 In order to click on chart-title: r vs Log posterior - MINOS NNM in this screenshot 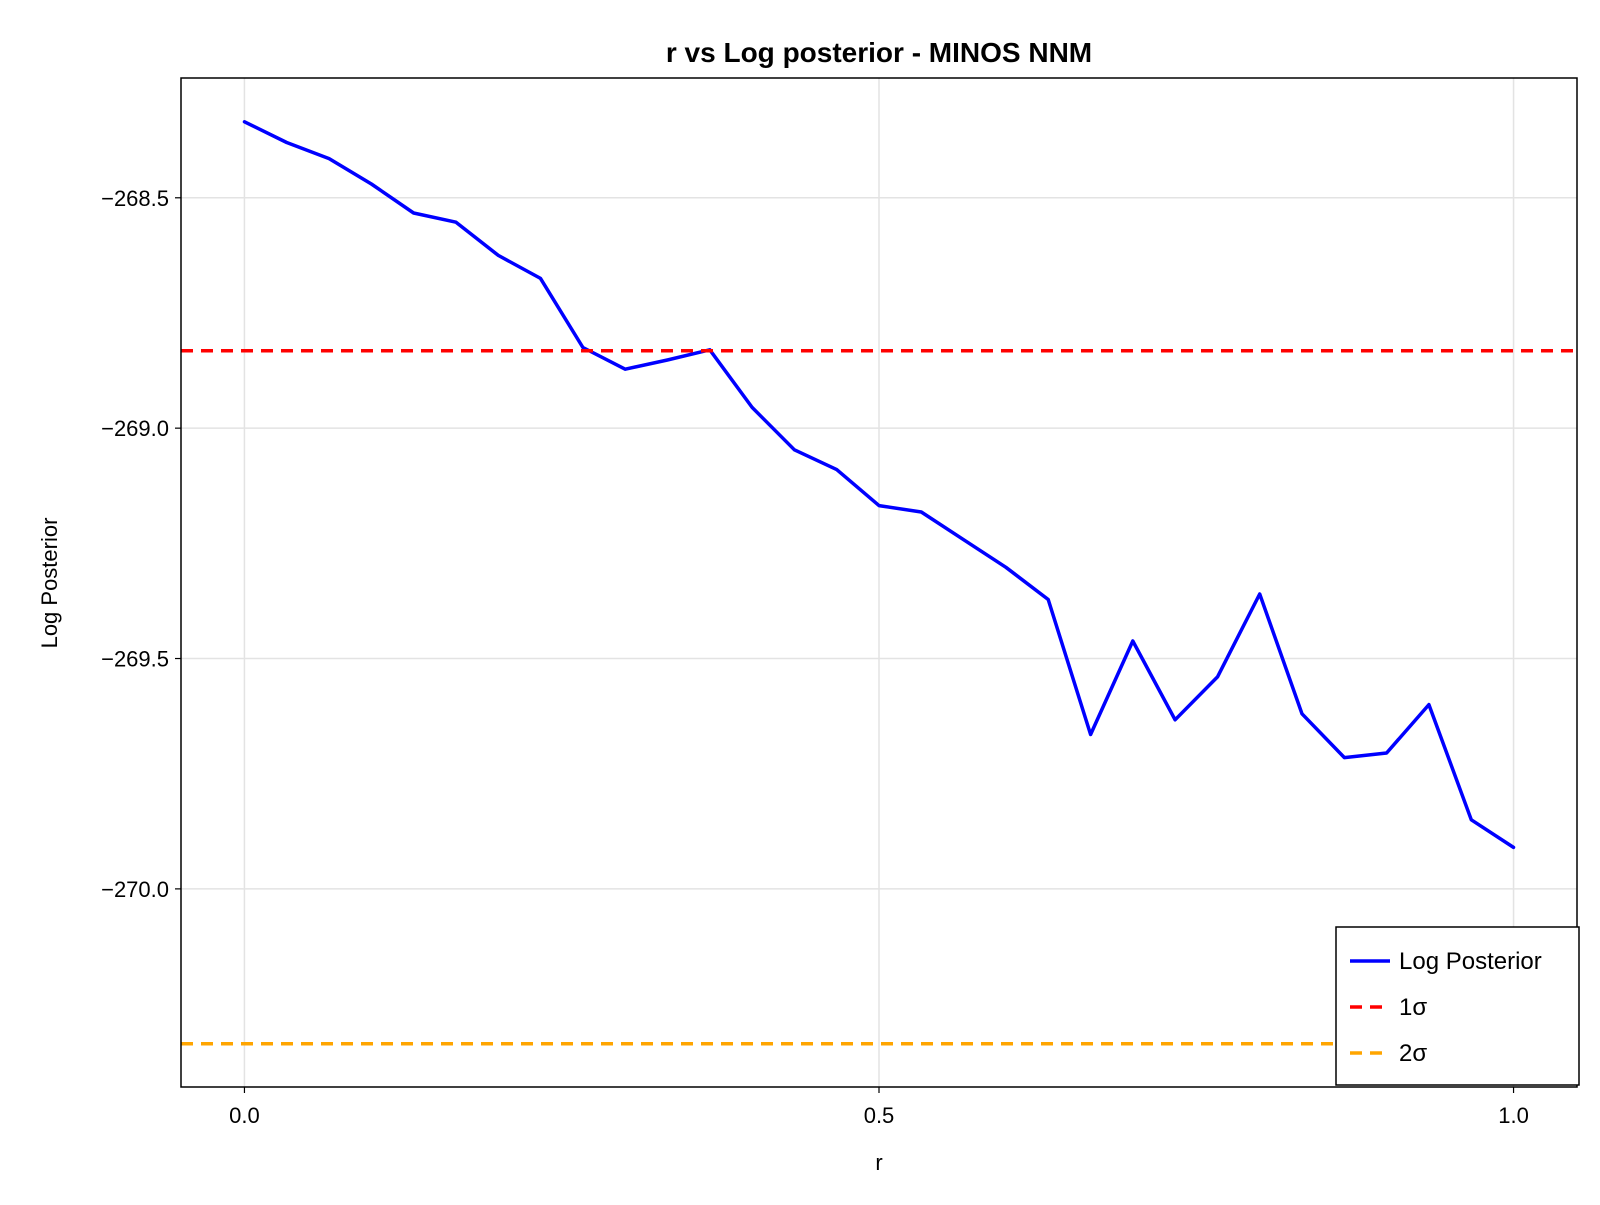, I will do `click(879, 52)`.